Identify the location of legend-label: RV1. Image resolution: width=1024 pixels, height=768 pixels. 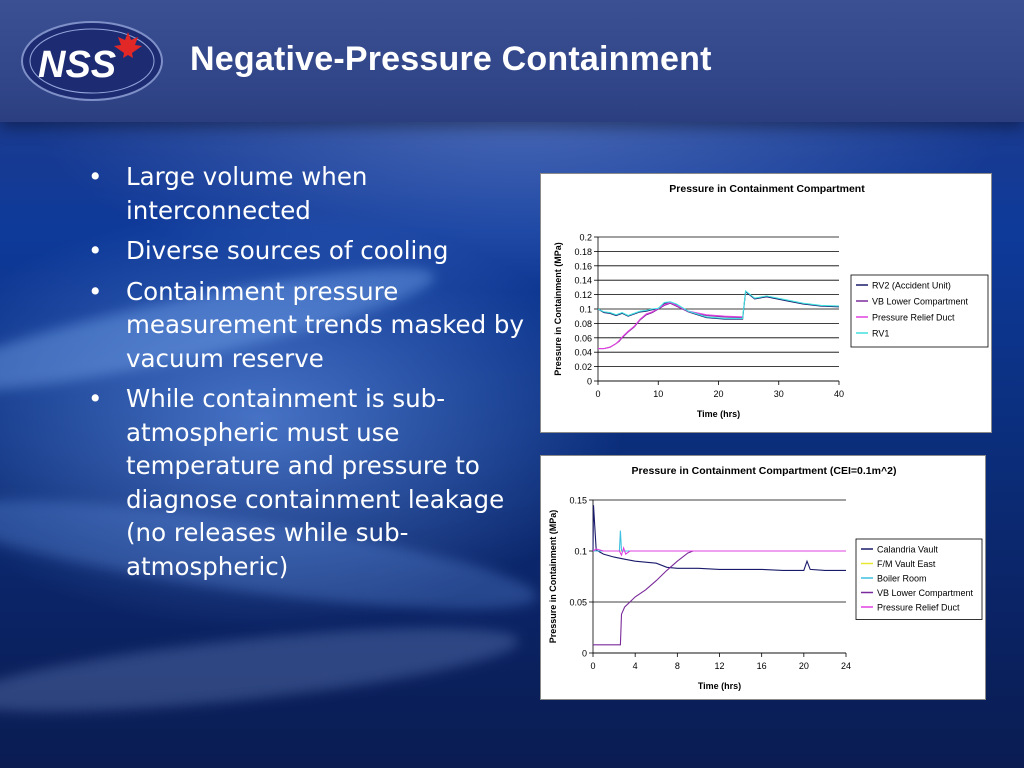
(880, 334).